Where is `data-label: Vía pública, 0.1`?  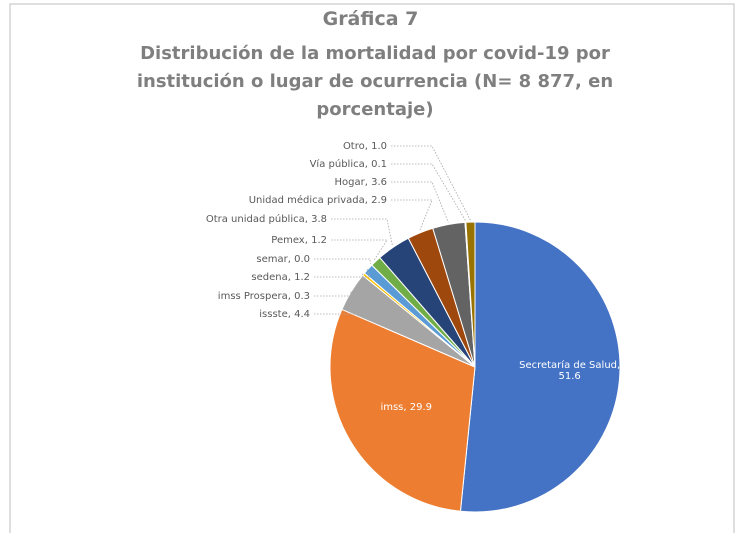 data-label: Vía pública, 0.1 is located at coordinates (348, 164).